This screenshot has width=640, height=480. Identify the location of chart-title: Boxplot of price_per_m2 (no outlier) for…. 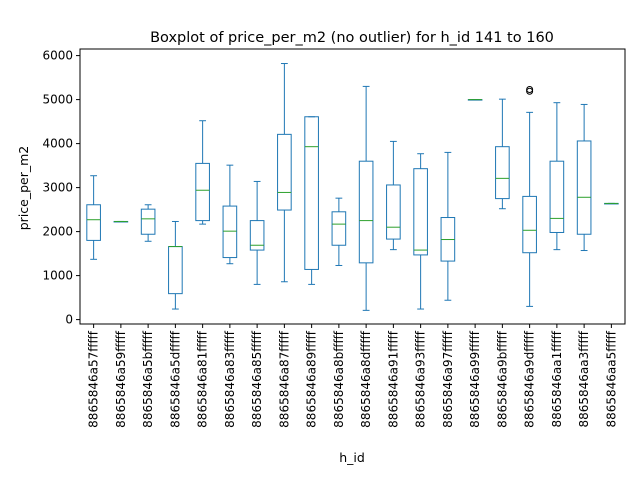
(352, 38).